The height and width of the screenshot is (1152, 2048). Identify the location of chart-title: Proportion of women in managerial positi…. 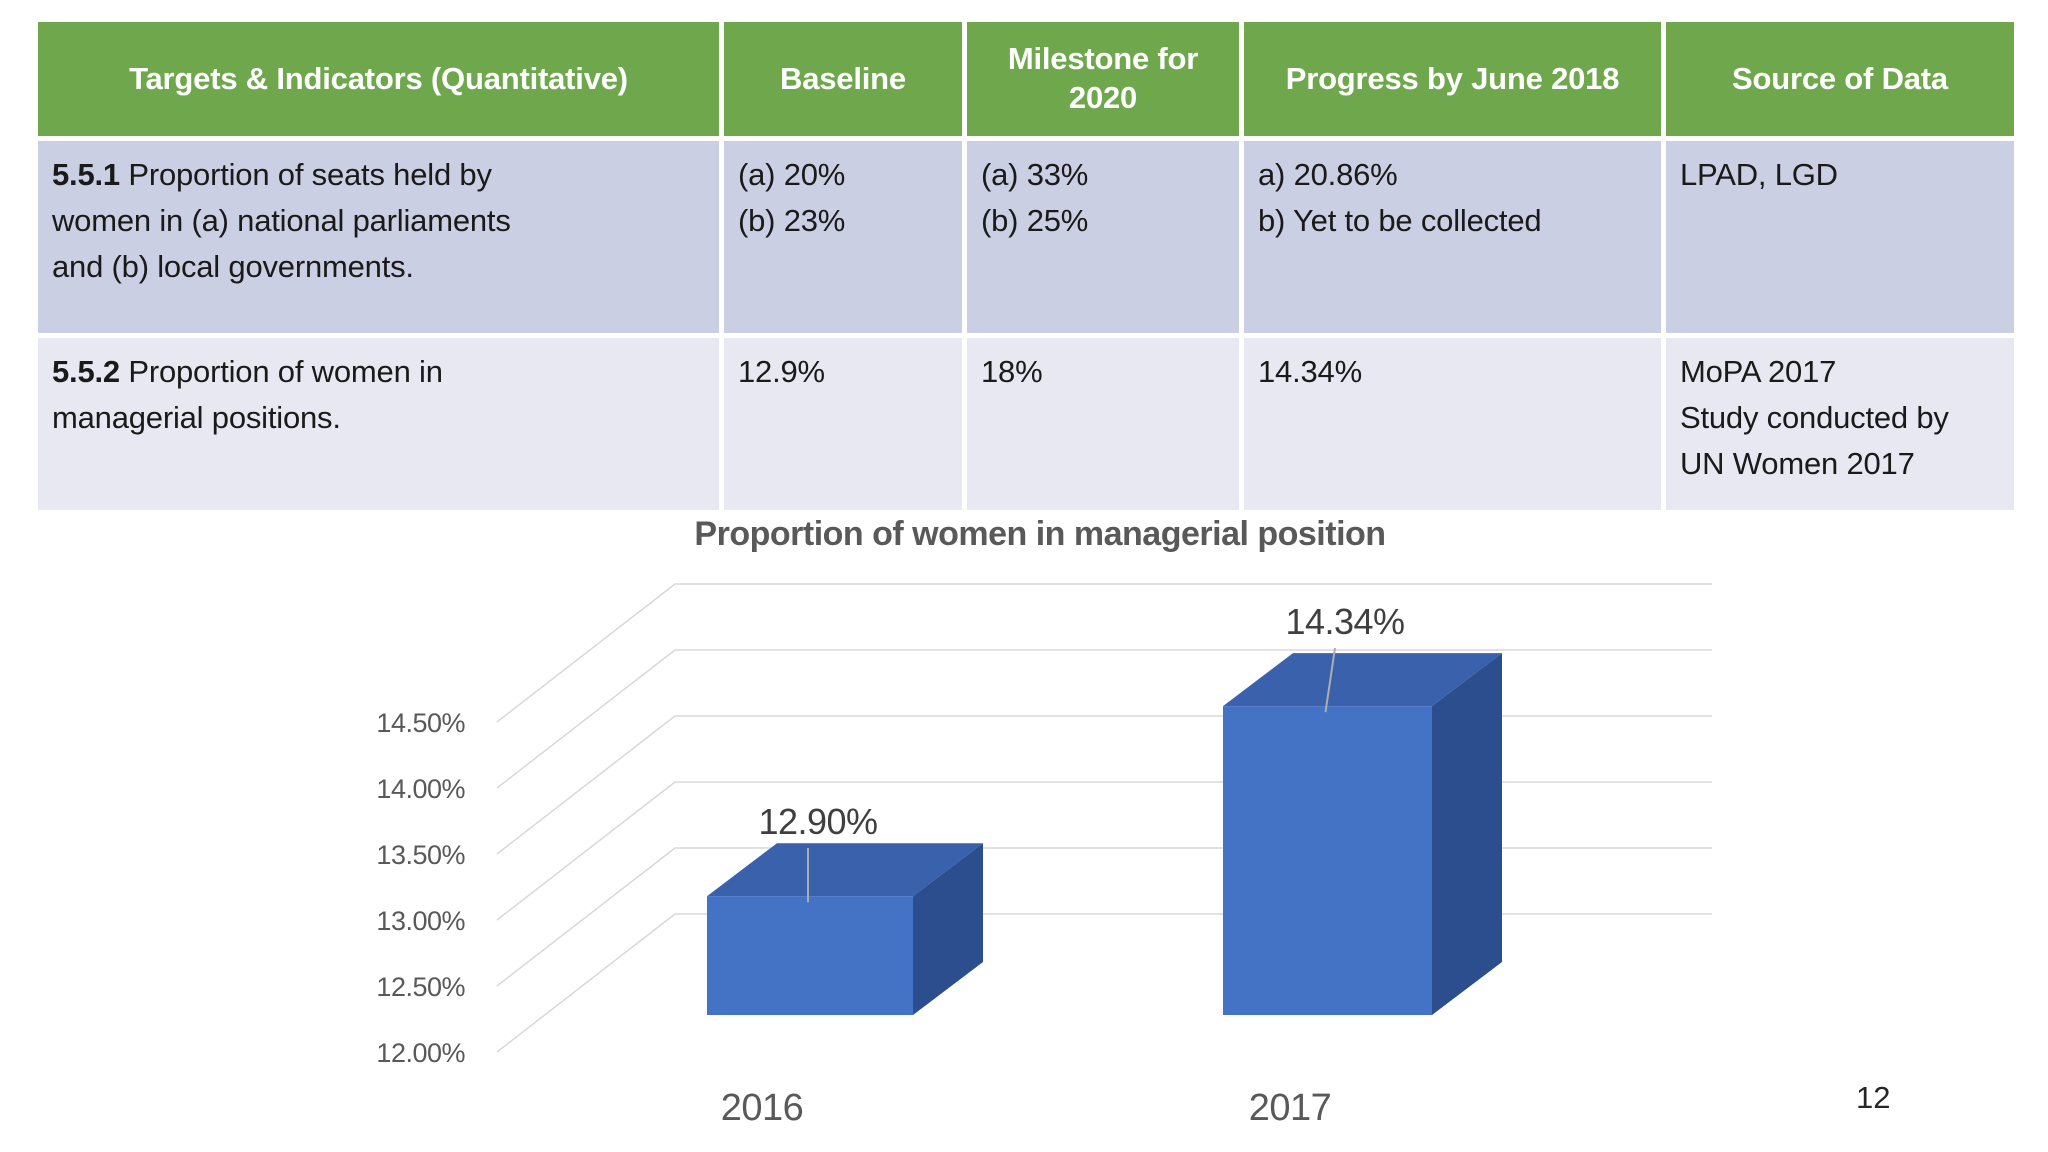
(1039, 534).